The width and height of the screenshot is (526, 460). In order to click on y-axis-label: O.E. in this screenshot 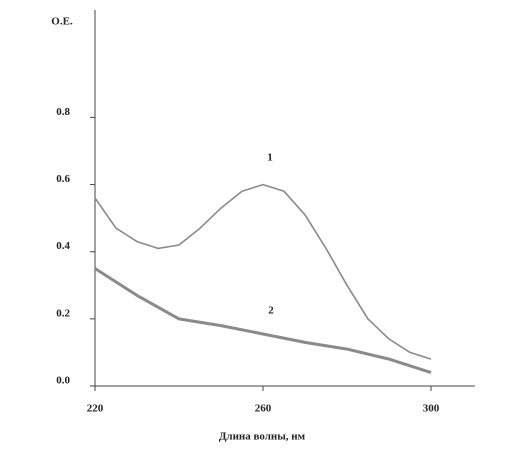, I will do `click(62, 22)`.